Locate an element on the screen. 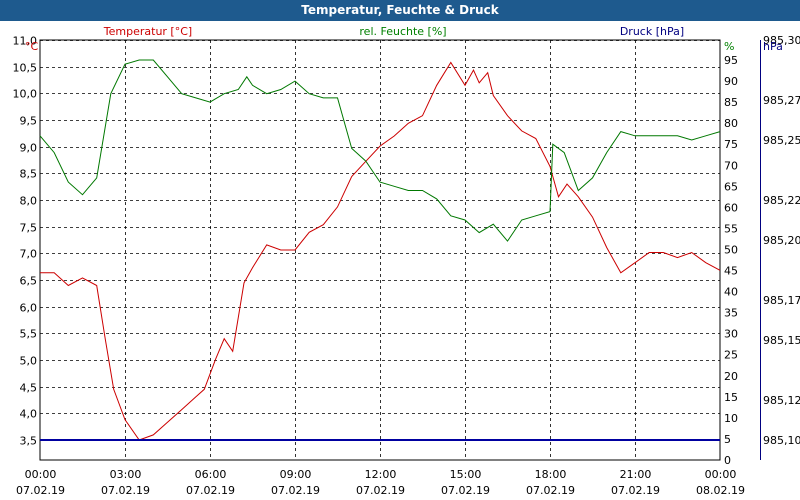 This screenshot has height=500, width=800. y-tick-label-pressure: 985,30 is located at coordinates (781, 40).